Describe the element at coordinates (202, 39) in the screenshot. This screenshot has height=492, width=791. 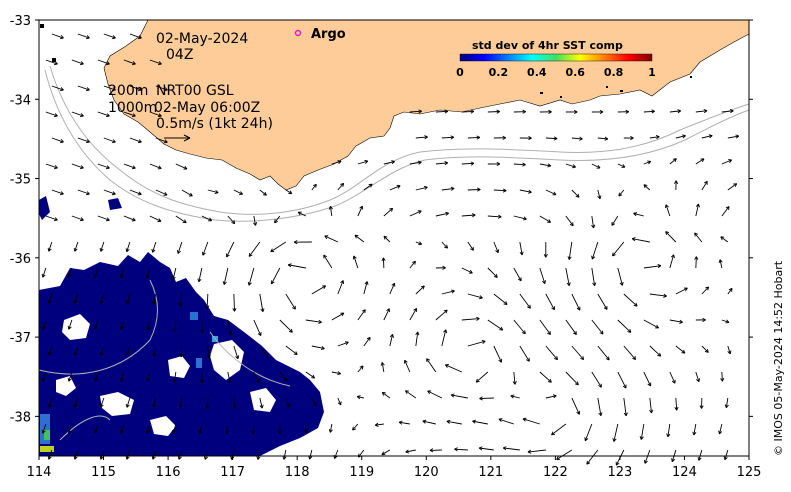
I see `date-label: 02-May-2024` at that location.